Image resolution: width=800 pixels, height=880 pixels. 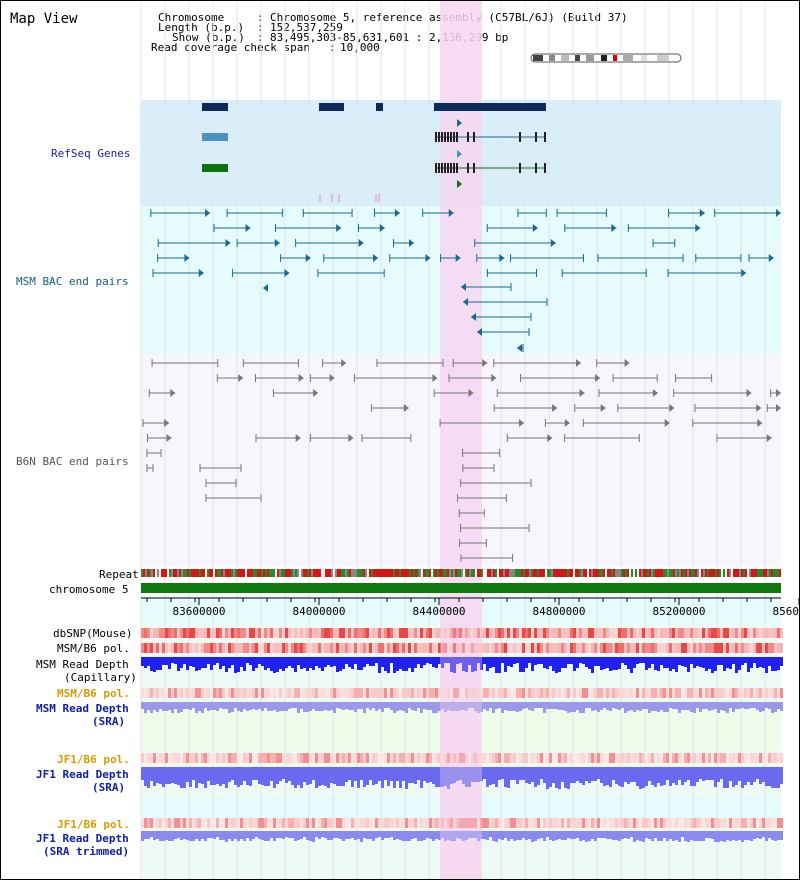 I want to click on b6n-bac-pair-arrow, so click(x=759, y=408).